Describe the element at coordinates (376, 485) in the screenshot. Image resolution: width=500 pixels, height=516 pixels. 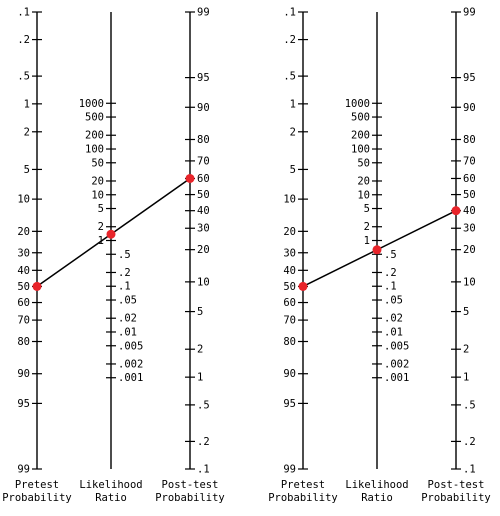
I see `likelihood-axis-title-line-1: Likelihood` at that location.